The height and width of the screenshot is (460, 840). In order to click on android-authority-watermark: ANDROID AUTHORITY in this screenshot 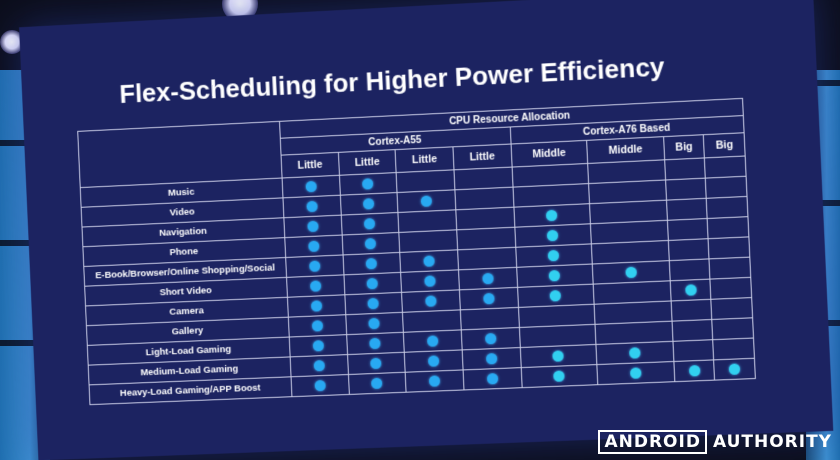, I will do `click(715, 442)`.